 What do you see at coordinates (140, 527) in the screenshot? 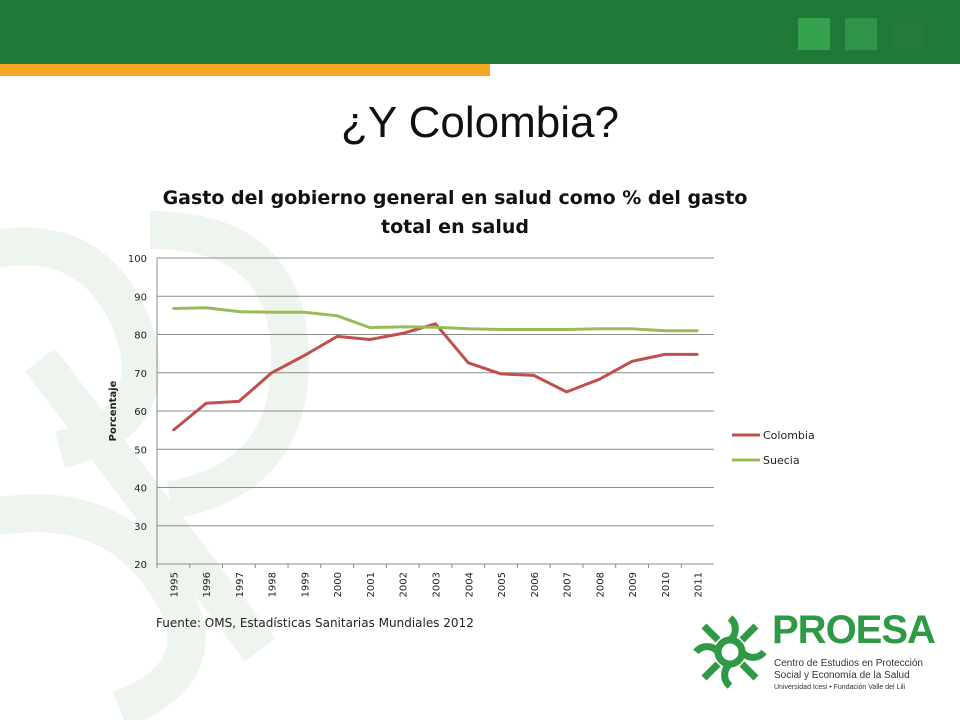
I see `y-tick-label: 30` at bounding box center [140, 527].